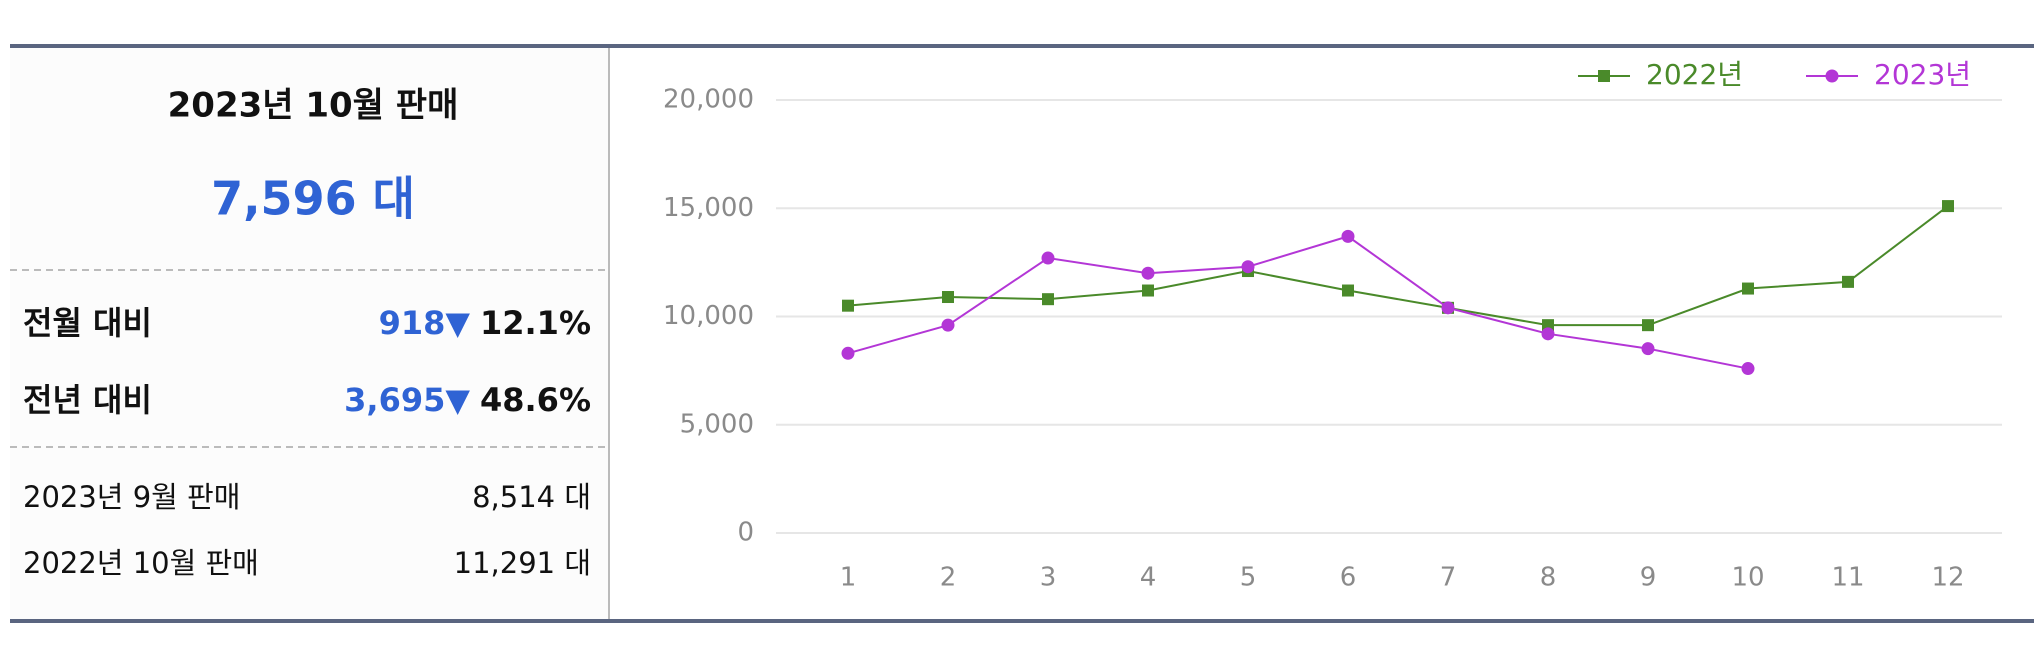  What do you see at coordinates (522, 563) in the screenshot?
I see `history-value: 11,291 대` at bounding box center [522, 563].